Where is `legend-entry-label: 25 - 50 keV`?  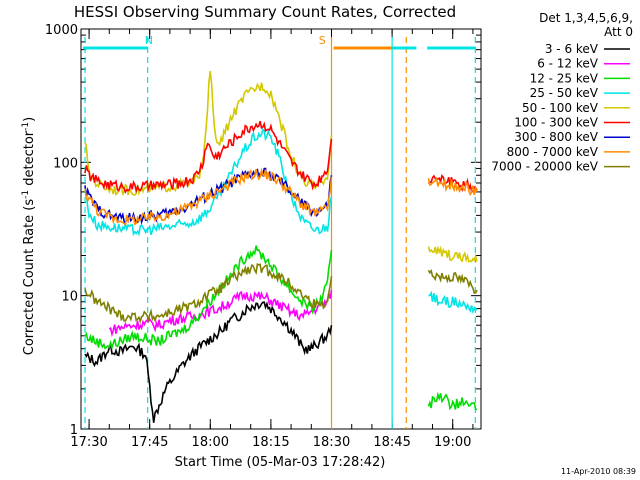
legend-entry-label: 25 - 50 keV is located at coordinates (564, 93).